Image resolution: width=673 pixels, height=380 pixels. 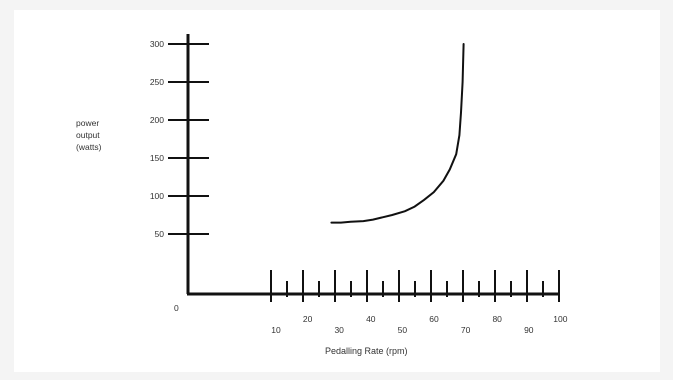 I want to click on x-axis-ticks: 10 20 30 40 50 60 70 80 90 100, so click(x=419, y=302).